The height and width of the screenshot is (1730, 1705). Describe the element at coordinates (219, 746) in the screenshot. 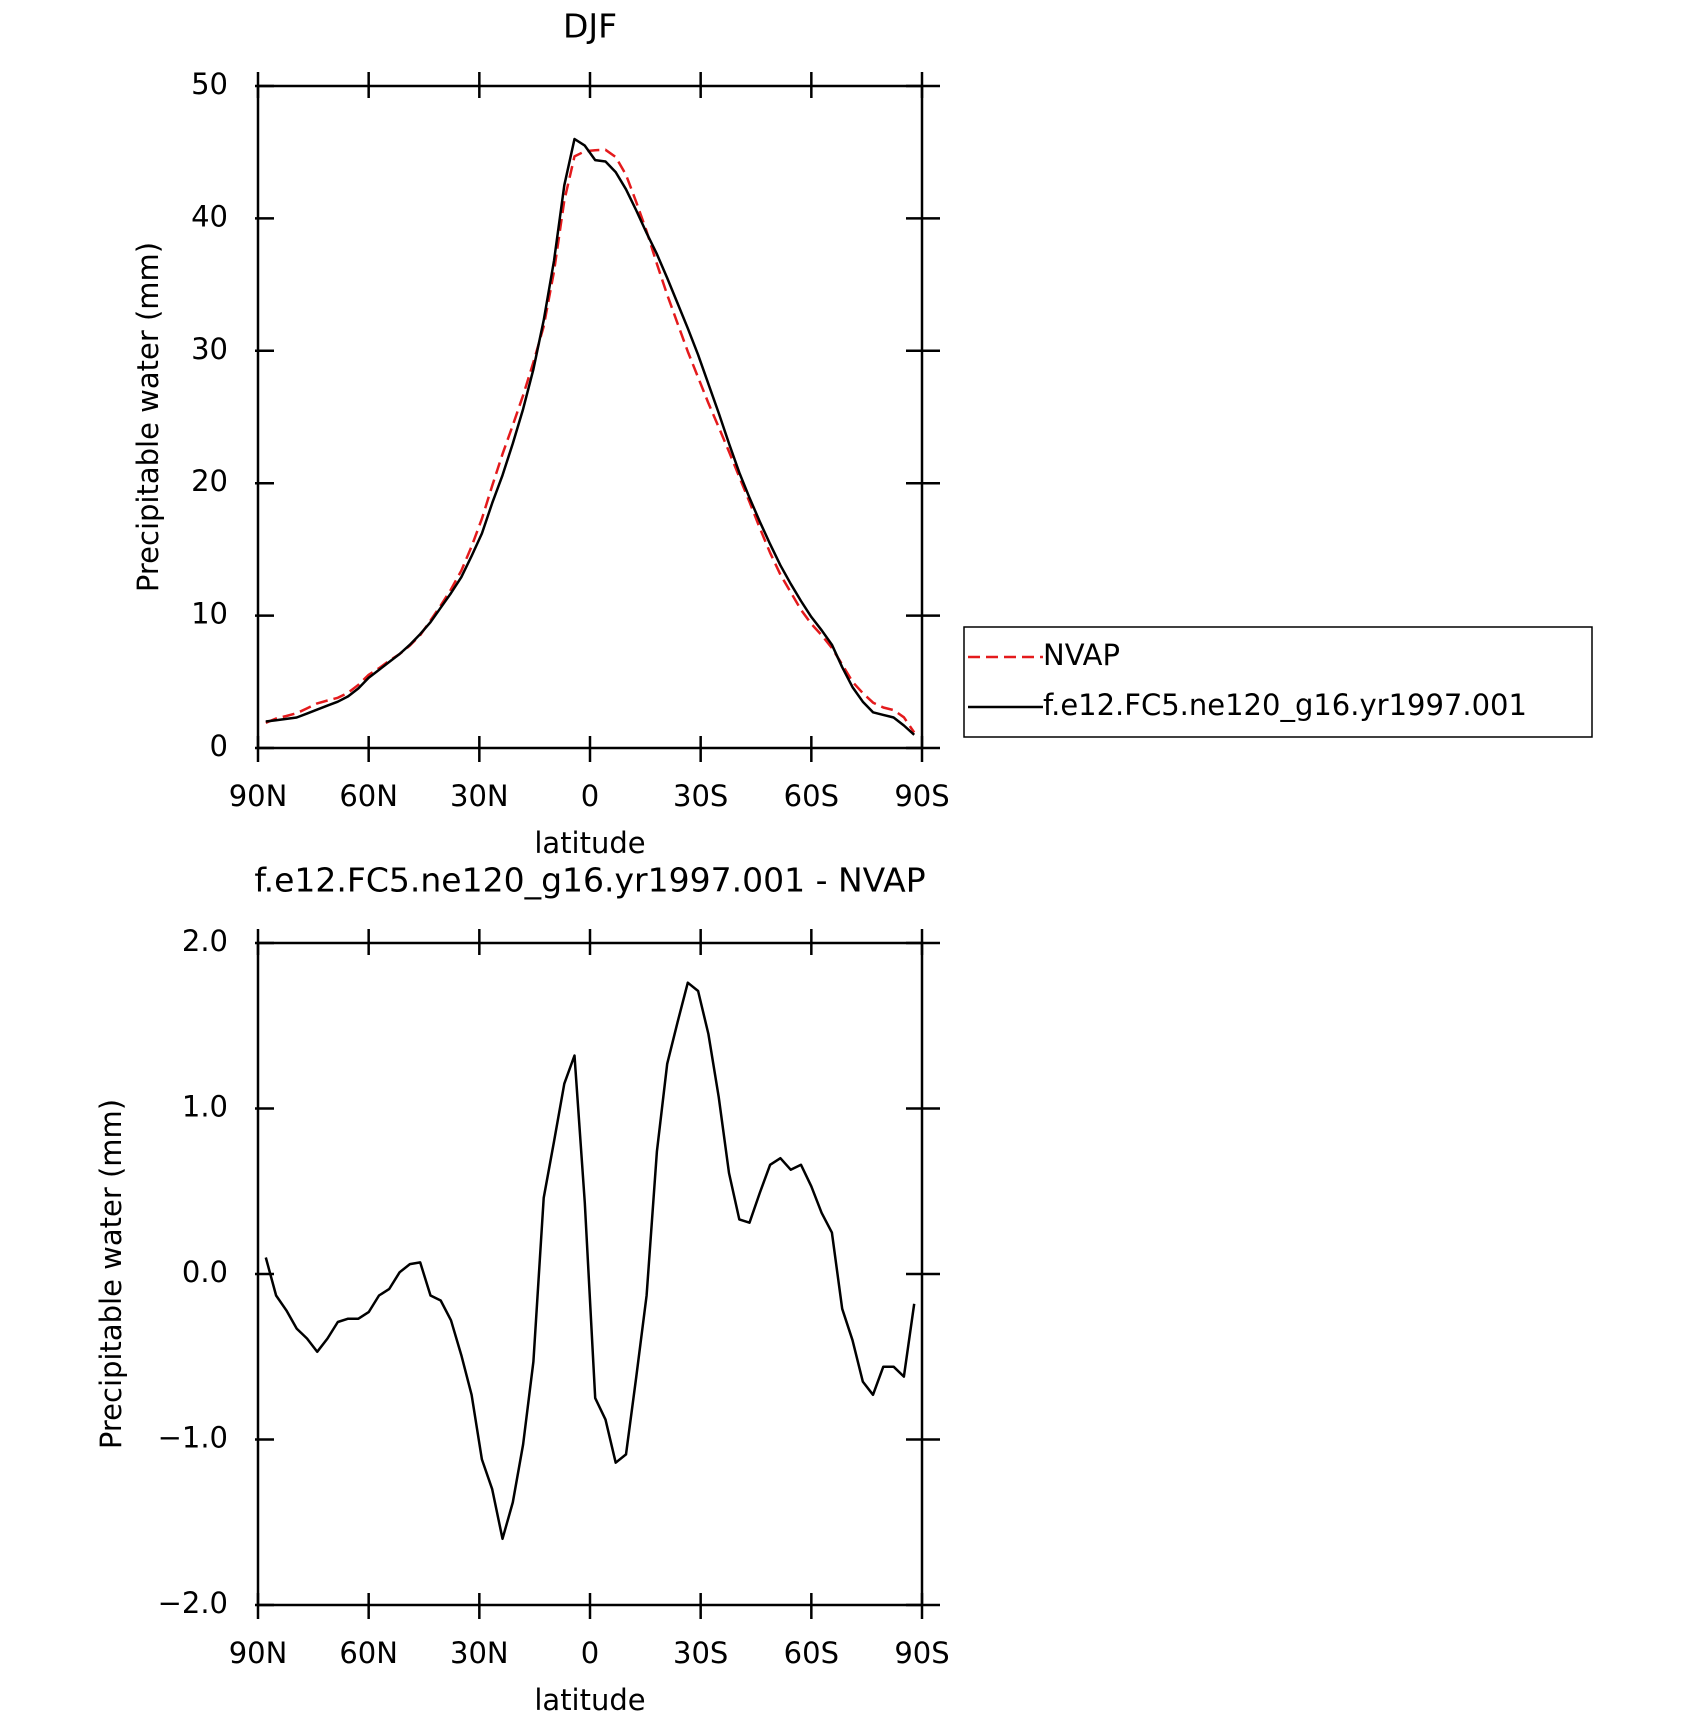

I see `y-tick-label: 0` at that location.